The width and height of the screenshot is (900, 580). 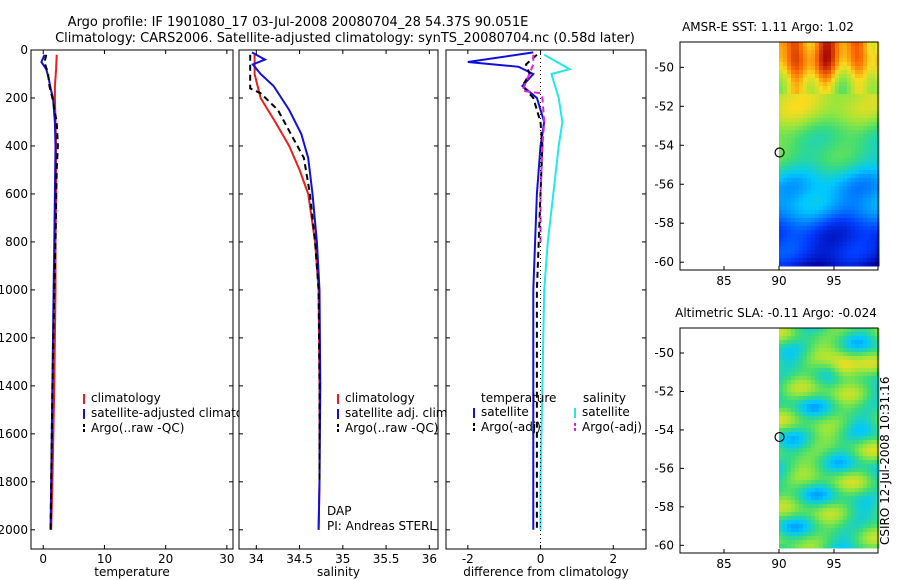 I want to click on temperature-xtick-label: 10, so click(x=104, y=559).